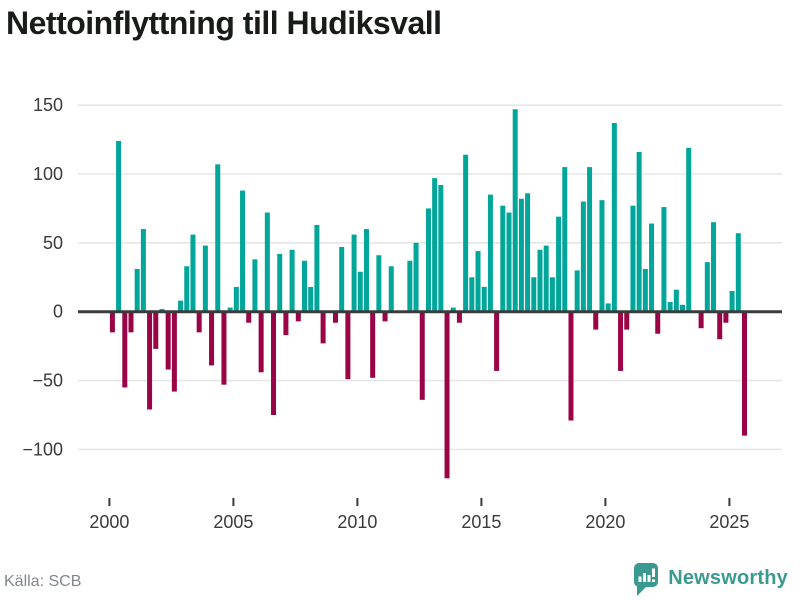 This screenshot has height=600, width=800. I want to click on newsworthy-logo-text: Newsworthy, so click(728, 577).